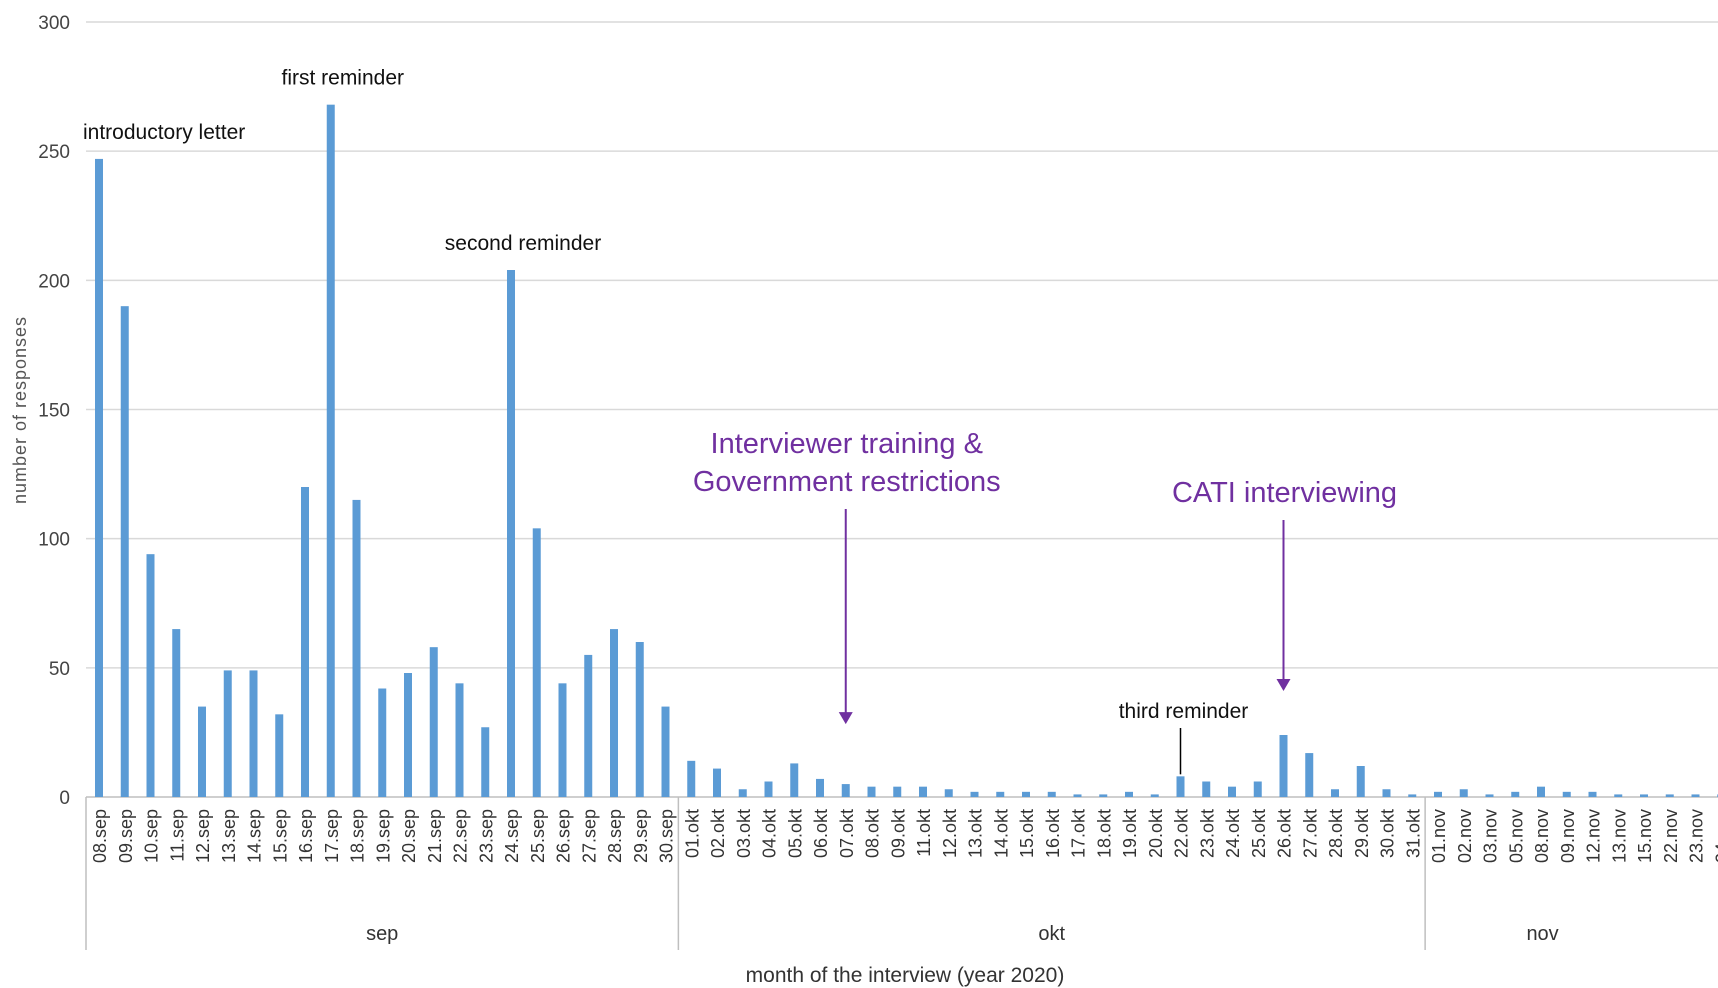  I want to click on x-tick-label: 12.nov, so click(1594, 836).